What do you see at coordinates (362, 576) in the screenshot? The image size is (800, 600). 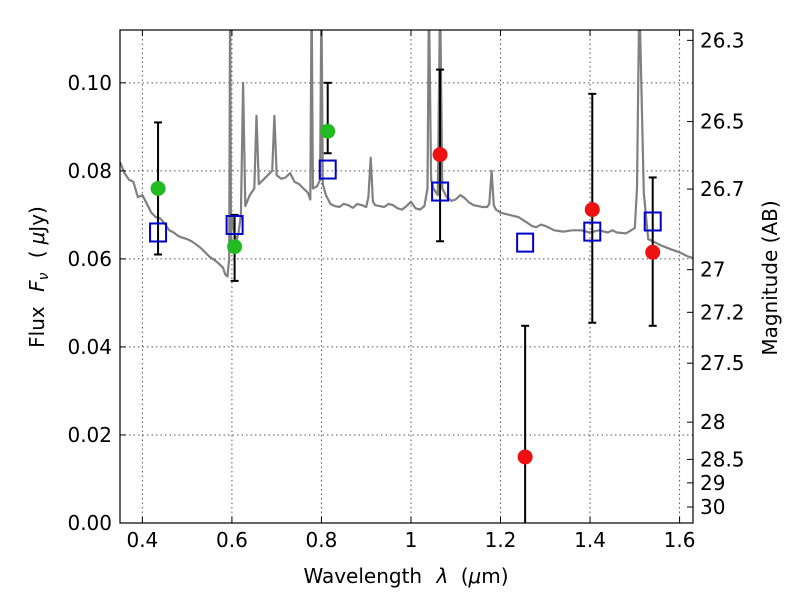 I see `x-axis-label-text: Wavelength` at bounding box center [362, 576].